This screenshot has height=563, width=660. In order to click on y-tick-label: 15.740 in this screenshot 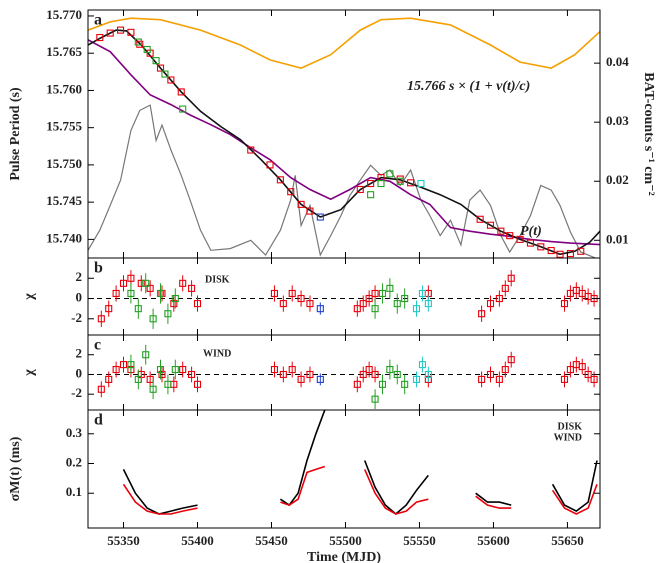, I will do `click(64, 237)`.